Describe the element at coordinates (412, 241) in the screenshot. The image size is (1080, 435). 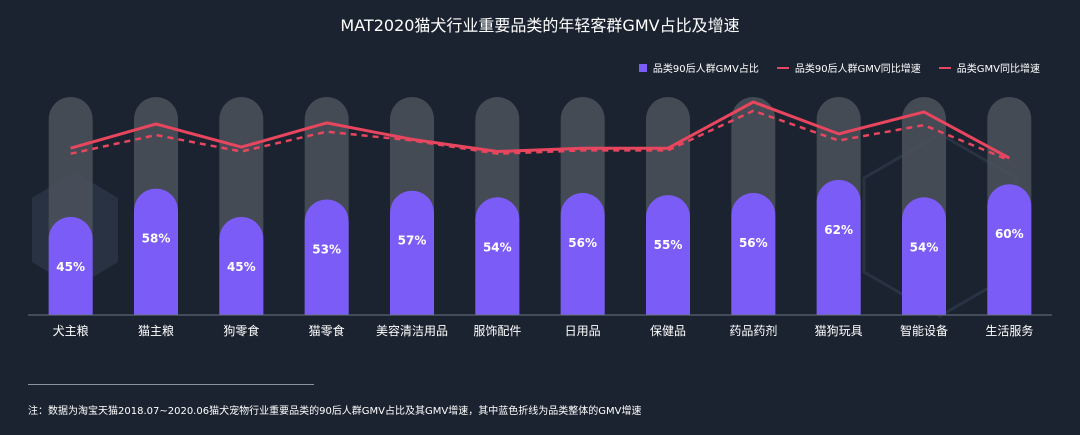
I see `bar-value-label: 57%` at that location.